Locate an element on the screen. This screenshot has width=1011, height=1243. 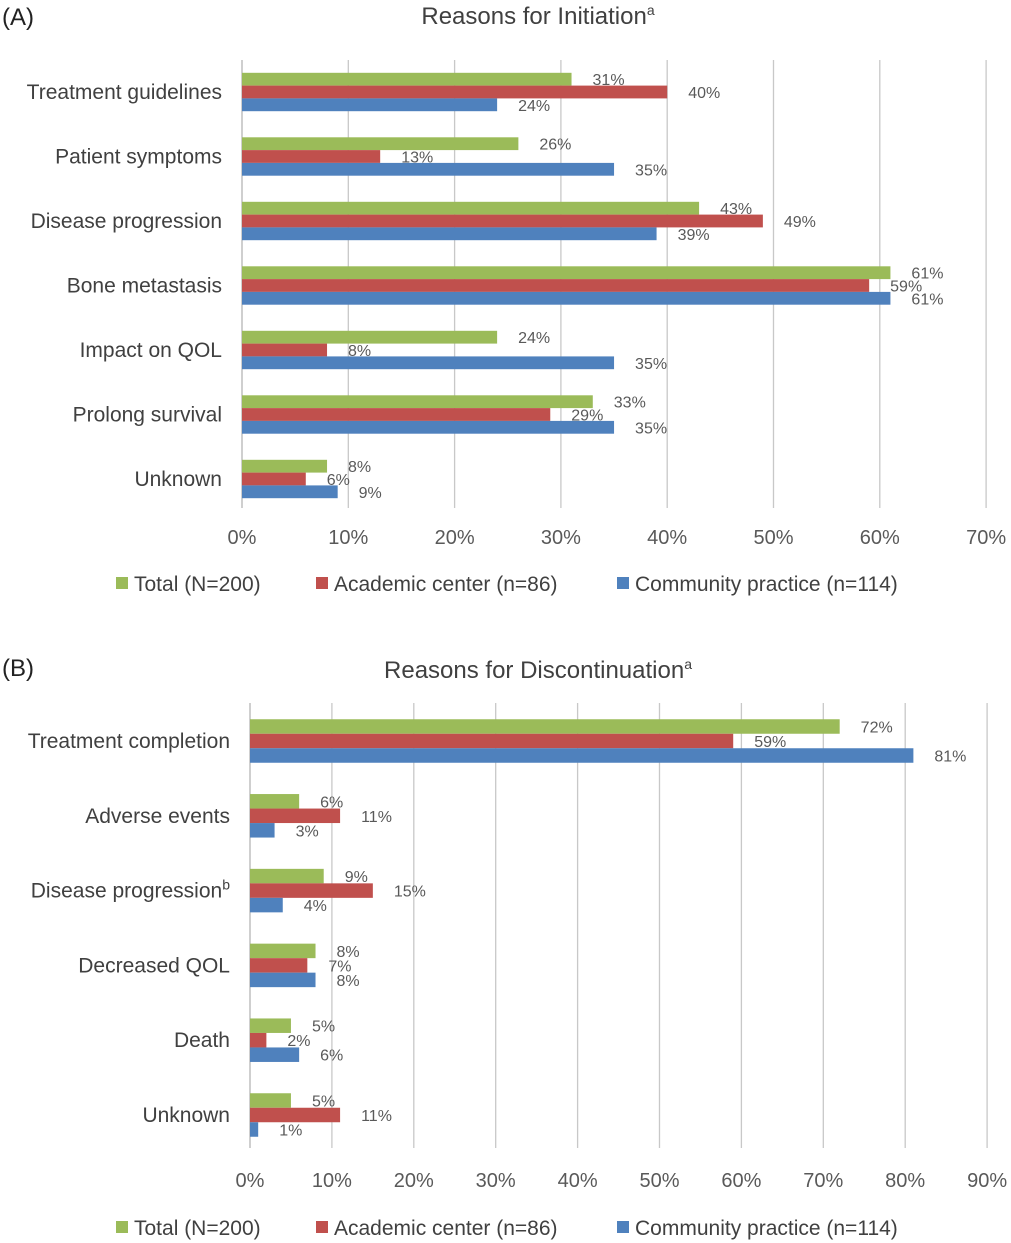
init-data-label-total: 26% is located at coordinates (555, 145).